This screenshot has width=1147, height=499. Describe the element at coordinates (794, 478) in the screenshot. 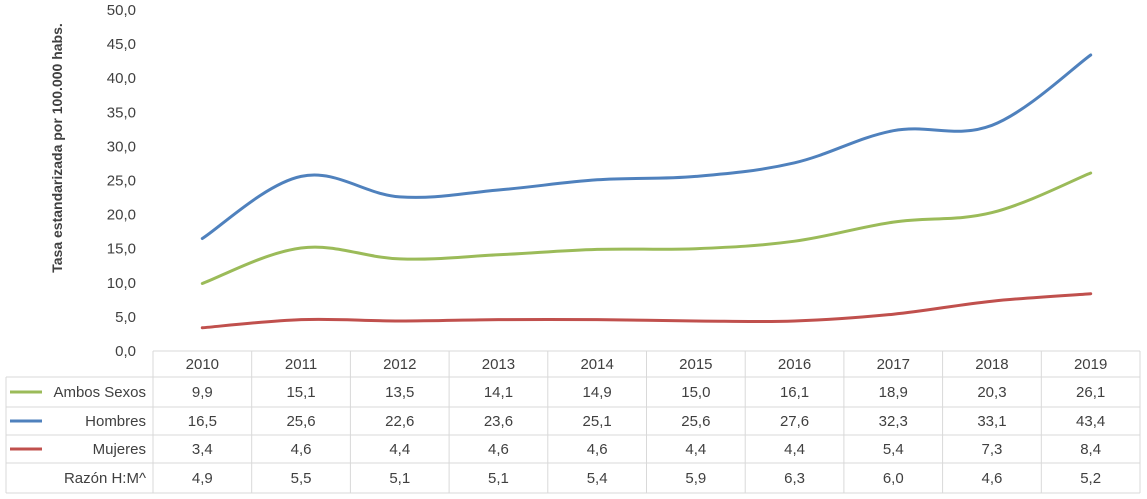

I see `data-label: 6,3` at that location.